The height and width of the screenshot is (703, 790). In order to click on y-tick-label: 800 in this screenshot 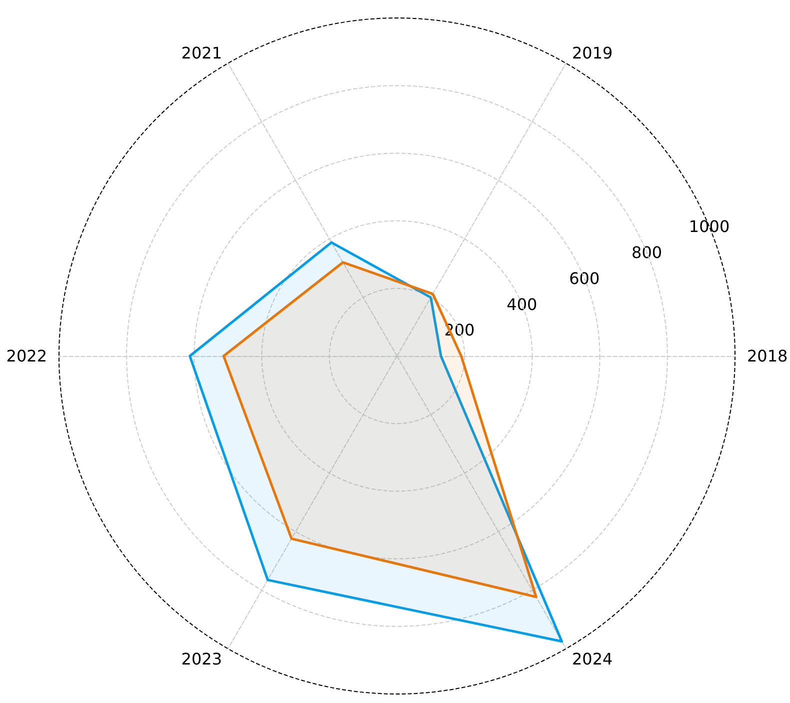, I will do `click(647, 252)`.